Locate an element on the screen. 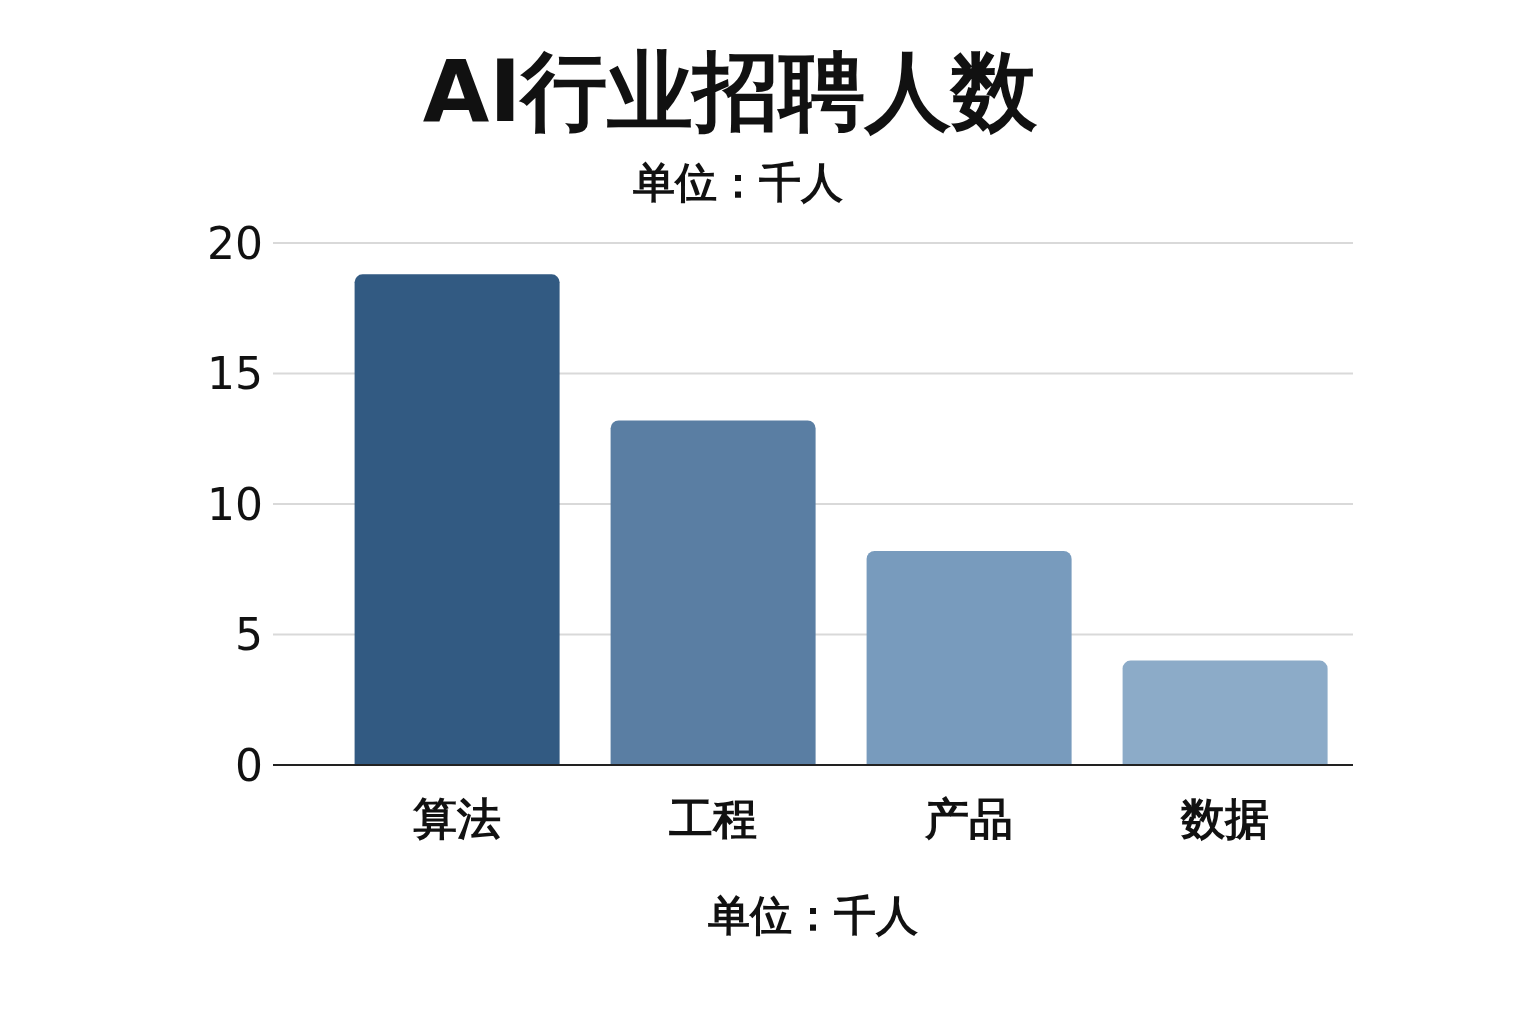  y-tick-label: 0 is located at coordinates (249, 765).